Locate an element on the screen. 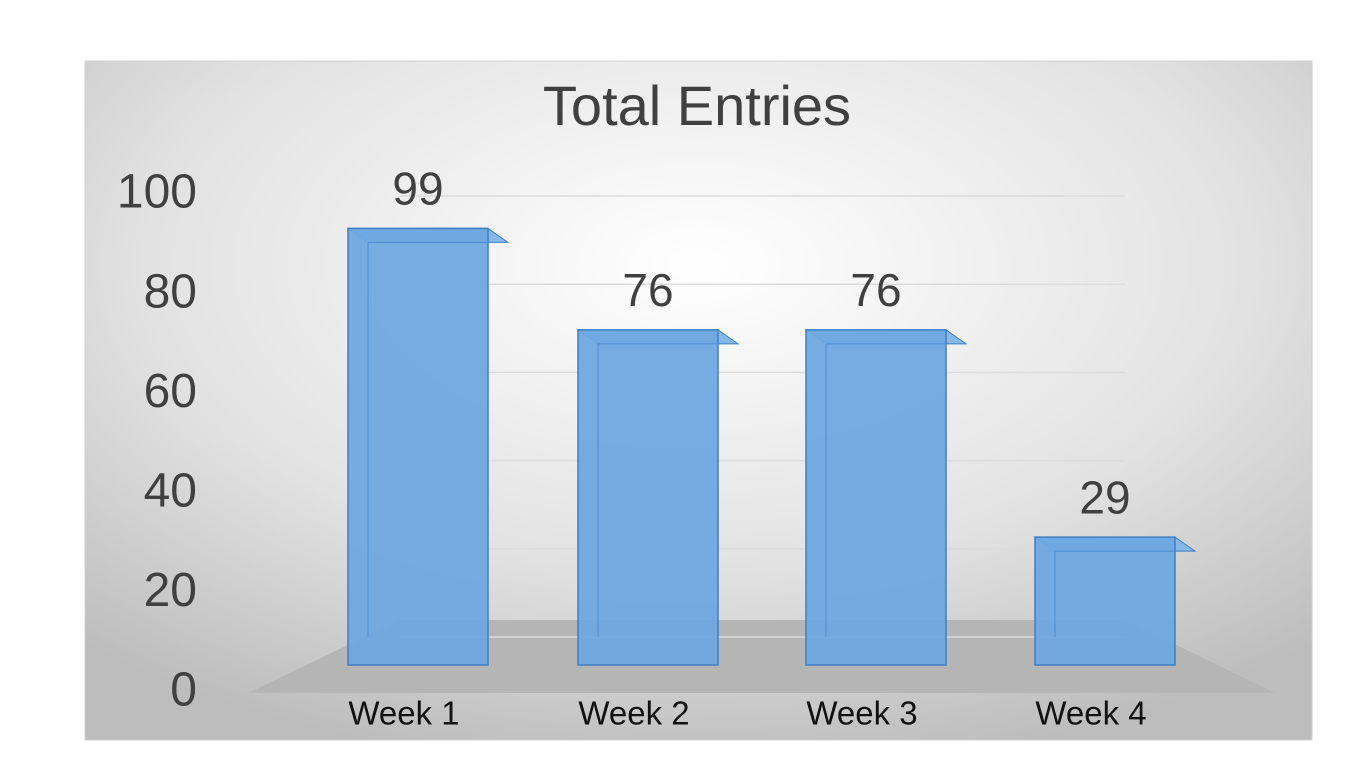  chart-title: Total Entries is located at coordinates (697, 105).